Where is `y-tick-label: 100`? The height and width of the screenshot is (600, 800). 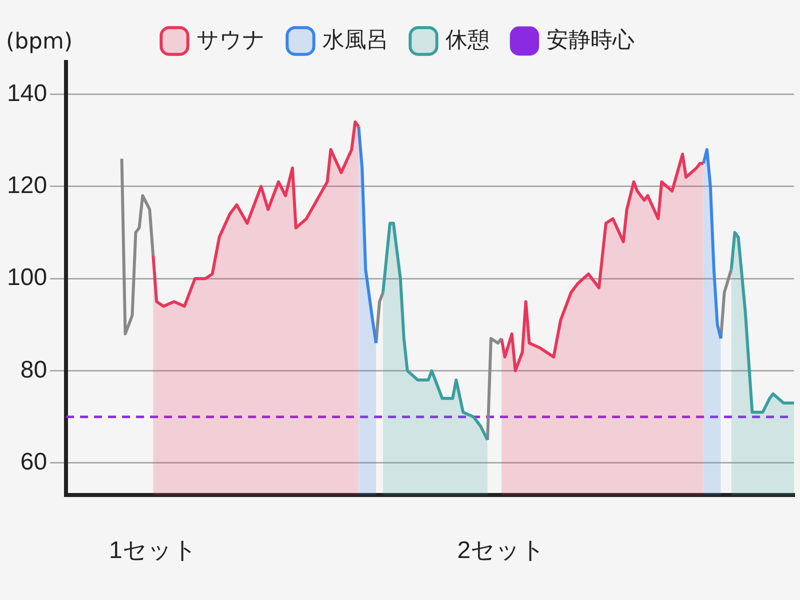
y-tick-label: 100 is located at coordinates (27, 278).